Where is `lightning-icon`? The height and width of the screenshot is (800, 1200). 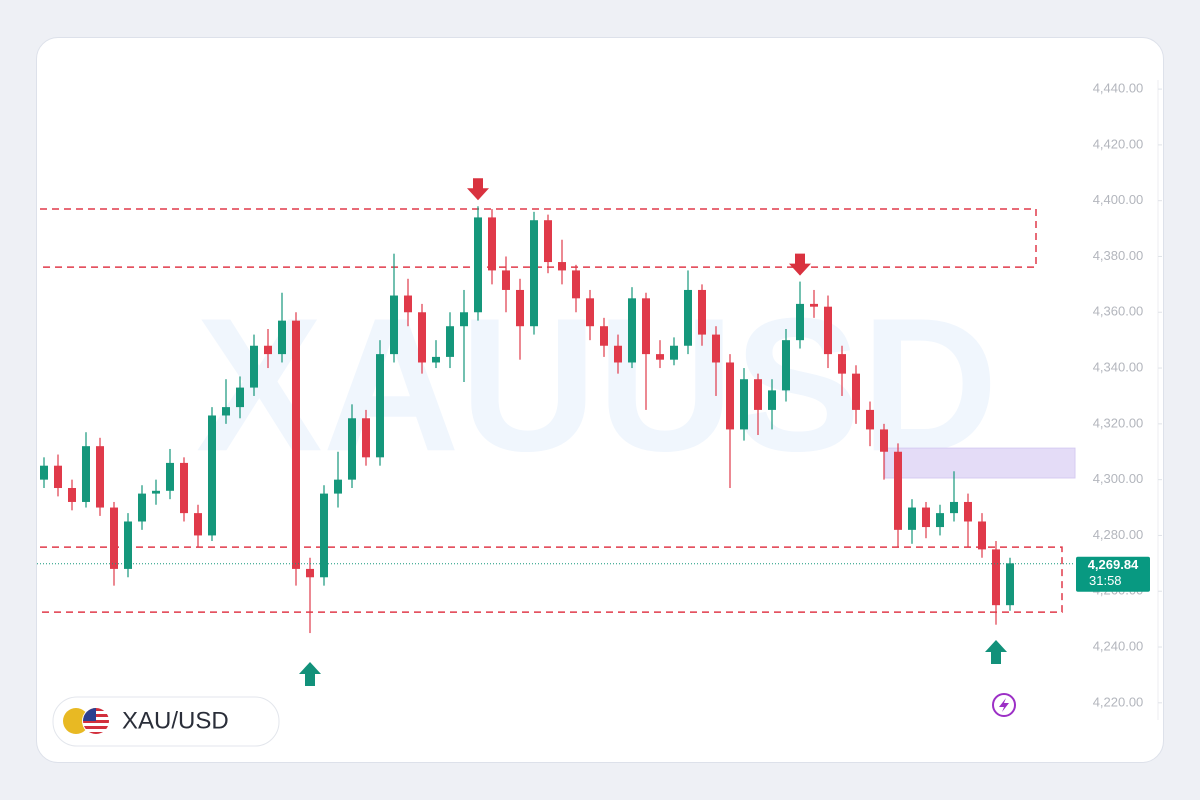
lightning-icon is located at coordinates (1004, 705).